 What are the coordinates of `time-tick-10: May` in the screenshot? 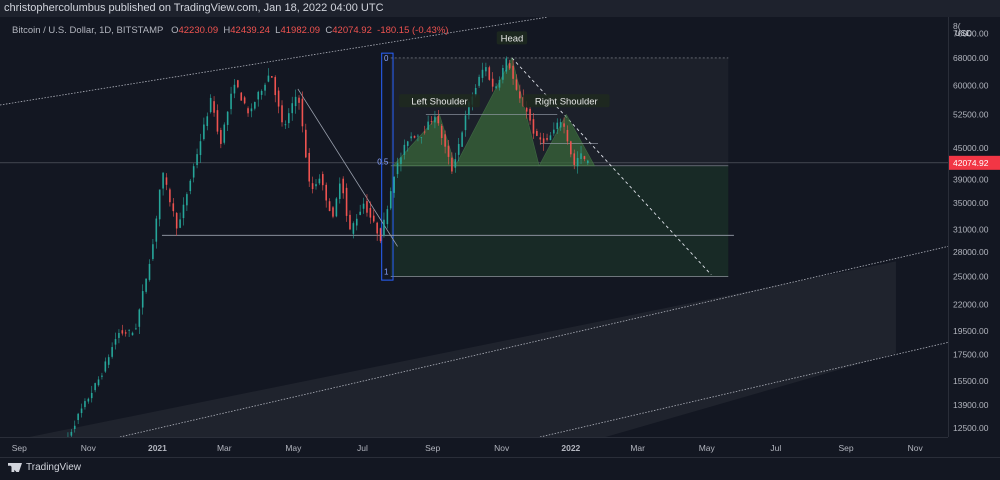 It's located at (707, 448).